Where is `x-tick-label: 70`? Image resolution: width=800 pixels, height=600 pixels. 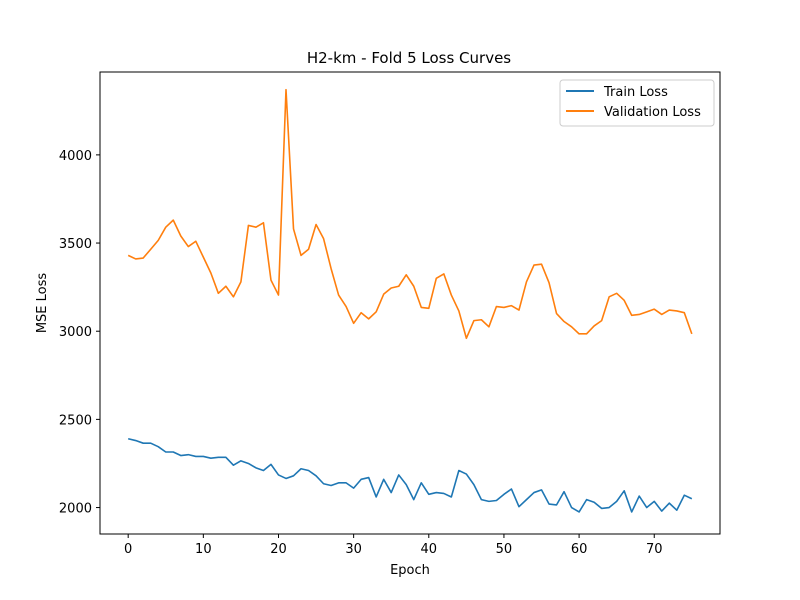 x-tick-label: 70 is located at coordinates (654, 549).